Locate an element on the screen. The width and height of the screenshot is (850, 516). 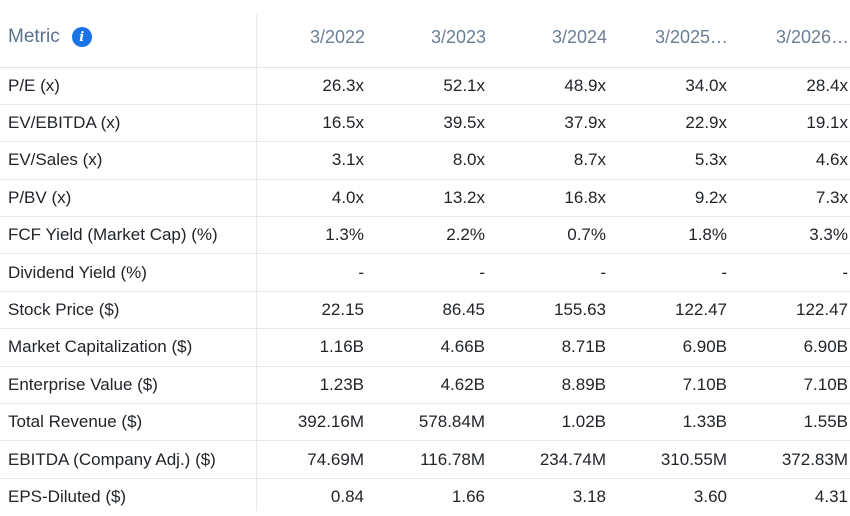
value-cell: 1.55B is located at coordinates (795, 422).